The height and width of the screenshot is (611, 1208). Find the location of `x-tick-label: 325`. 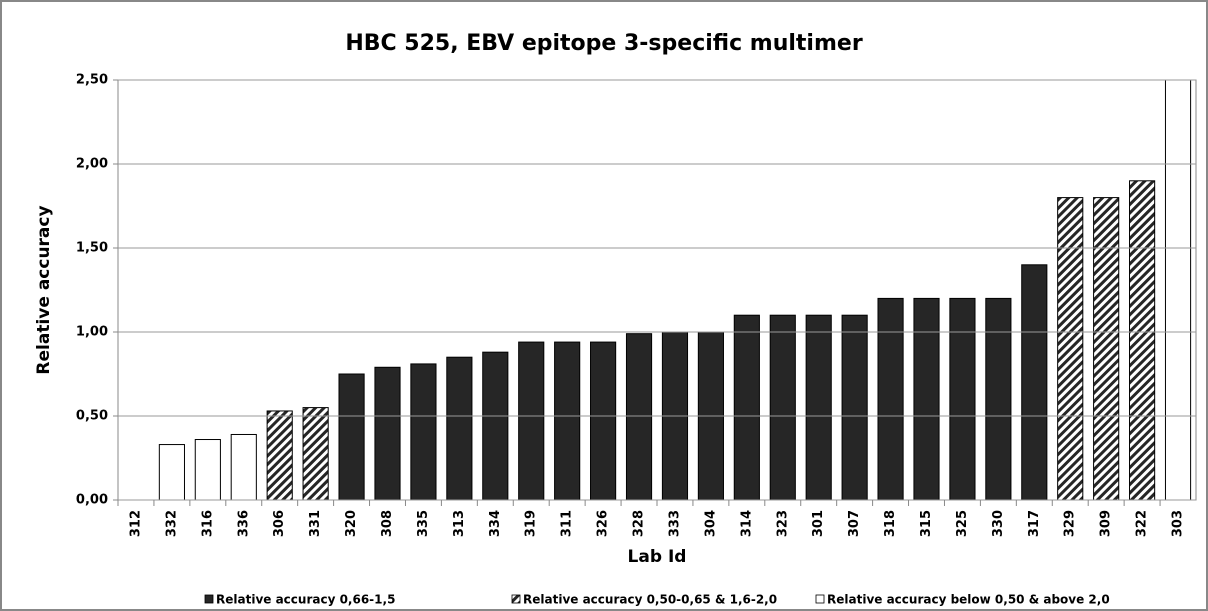

x-tick-label: 325 is located at coordinates (962, 523).